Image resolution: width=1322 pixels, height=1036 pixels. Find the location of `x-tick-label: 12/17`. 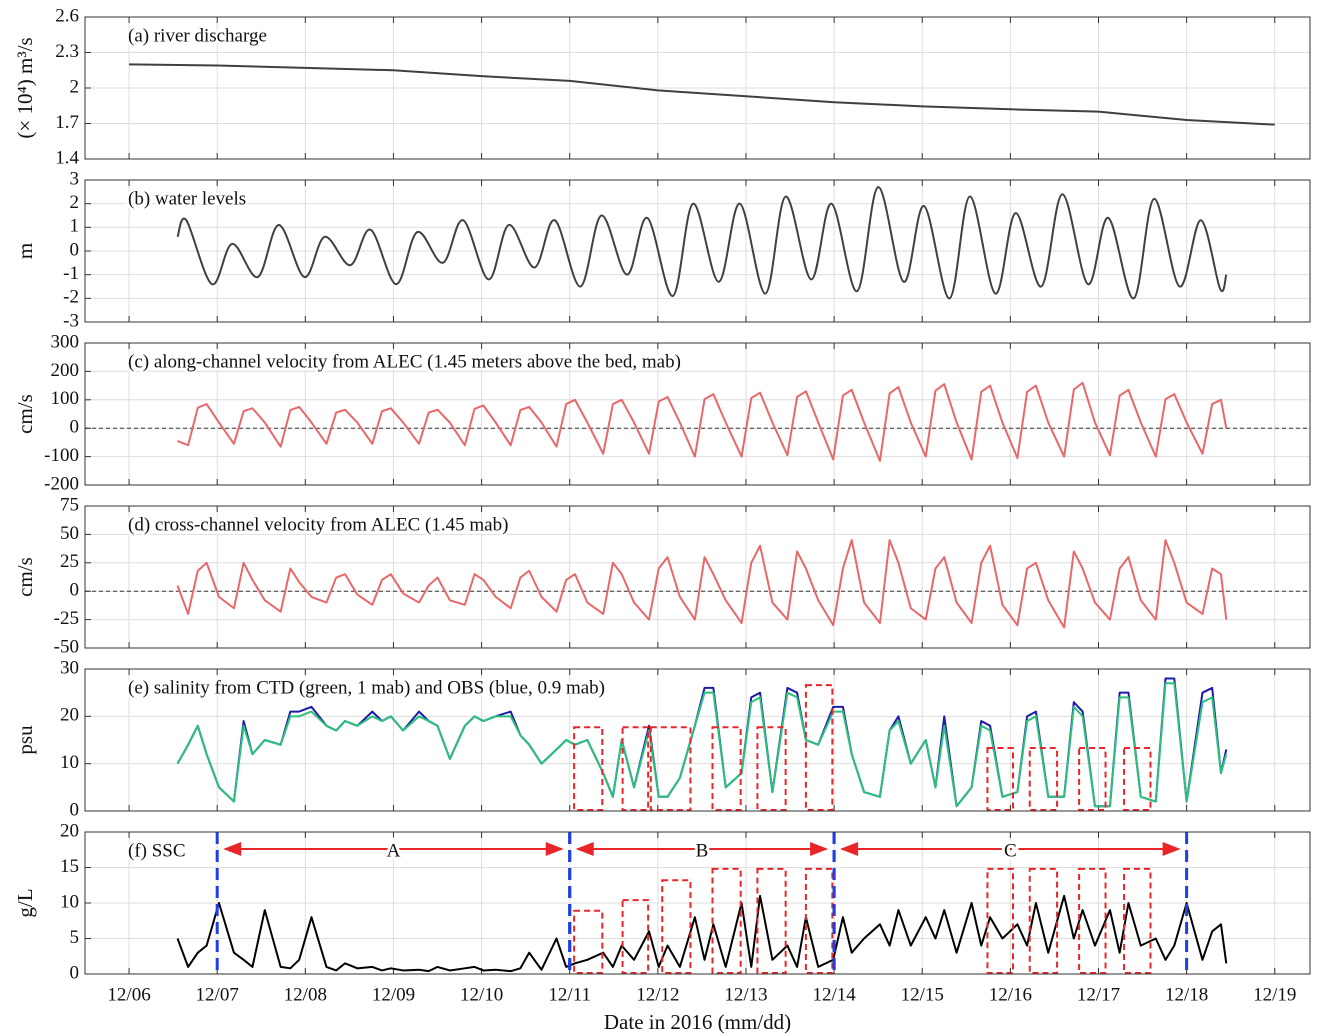

x-tick-label: 12/17 is located at coordinates (1098, 994).